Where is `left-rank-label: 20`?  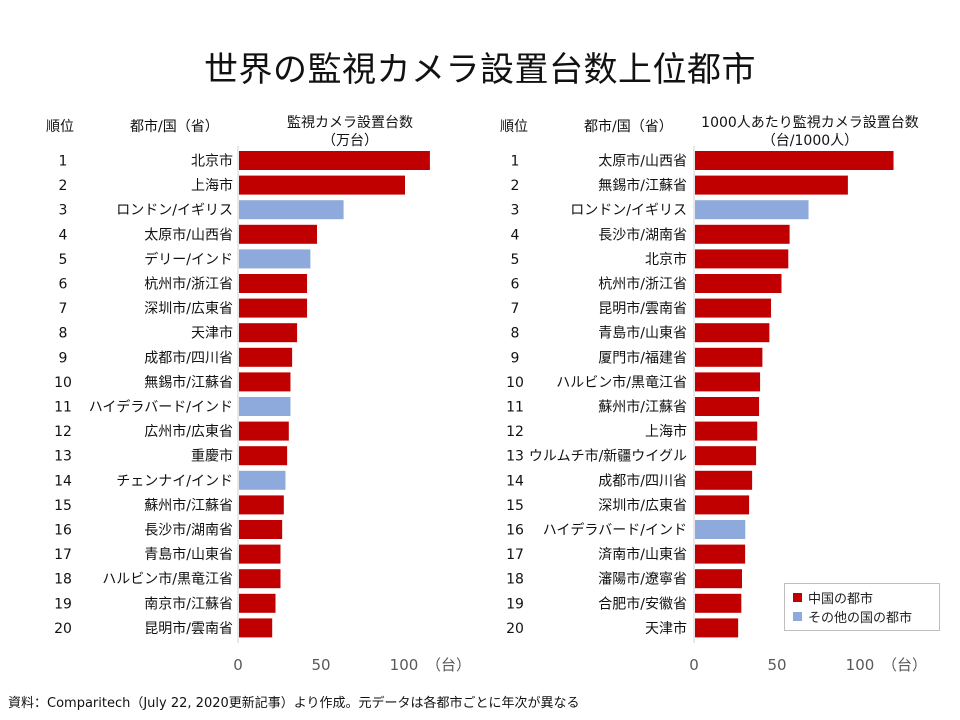
left-rank-label: 20 is located at coordinates (63, 629).